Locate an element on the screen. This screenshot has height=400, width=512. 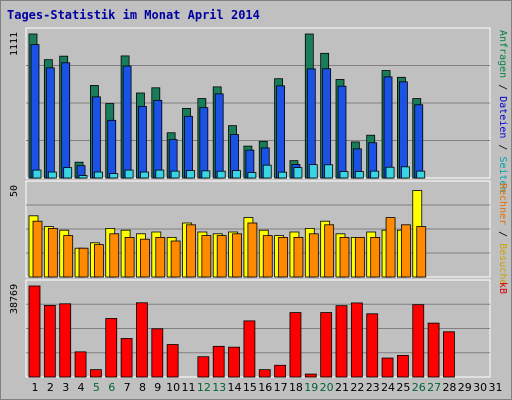
day-label: 4 is located at coordinates (81, 387).